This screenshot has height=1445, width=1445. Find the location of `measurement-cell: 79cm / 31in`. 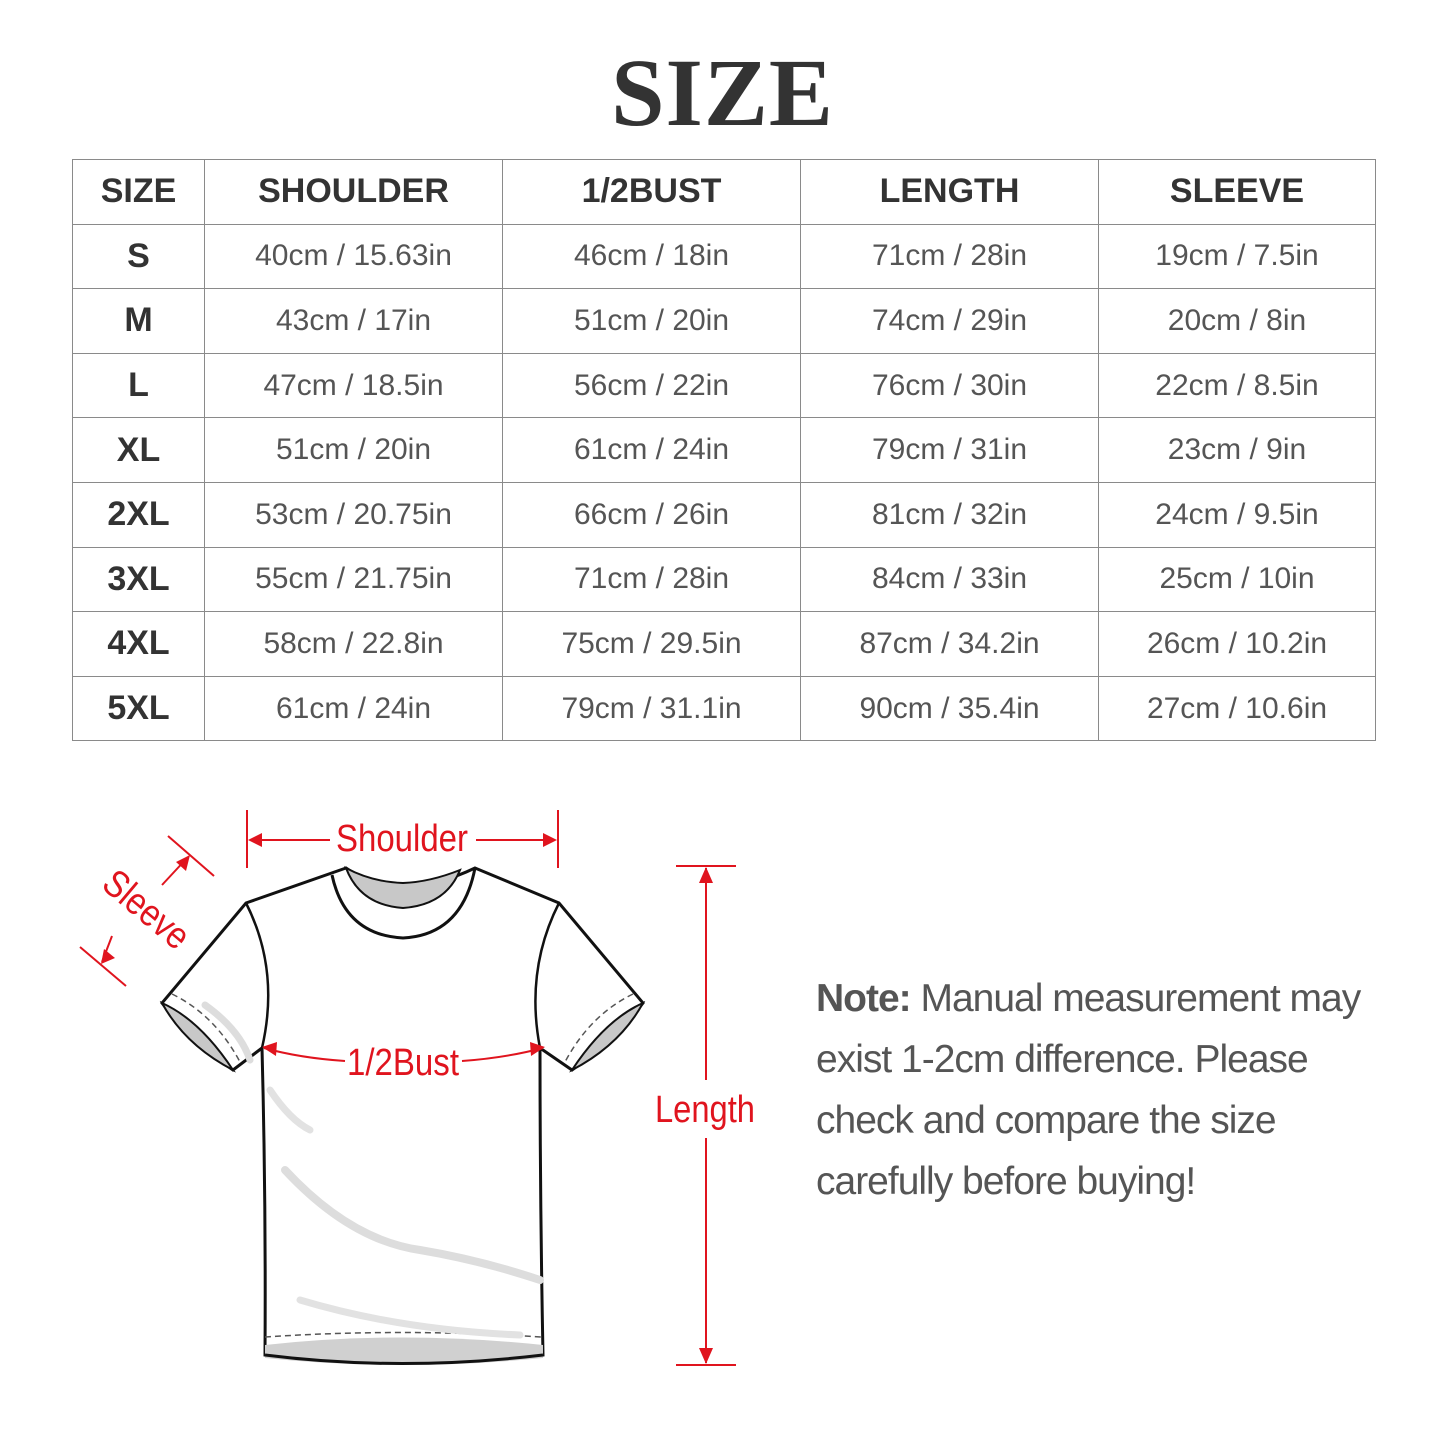

measurement-cell: 79cm / 31in is located at coordinates (949, 450).